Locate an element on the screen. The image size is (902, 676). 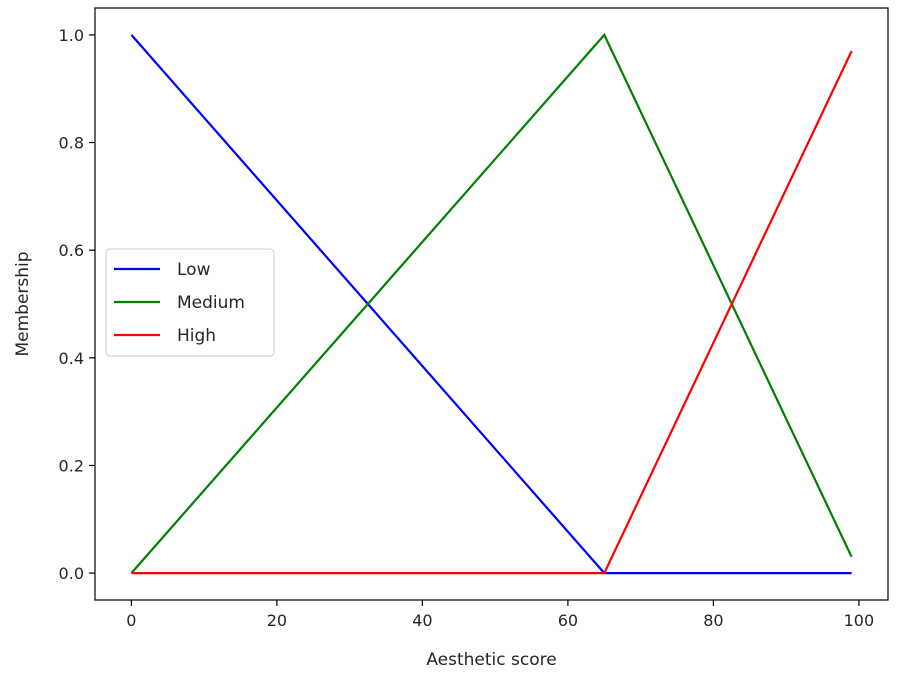
legend-label-low: Low is located at coordinates (194, 270).